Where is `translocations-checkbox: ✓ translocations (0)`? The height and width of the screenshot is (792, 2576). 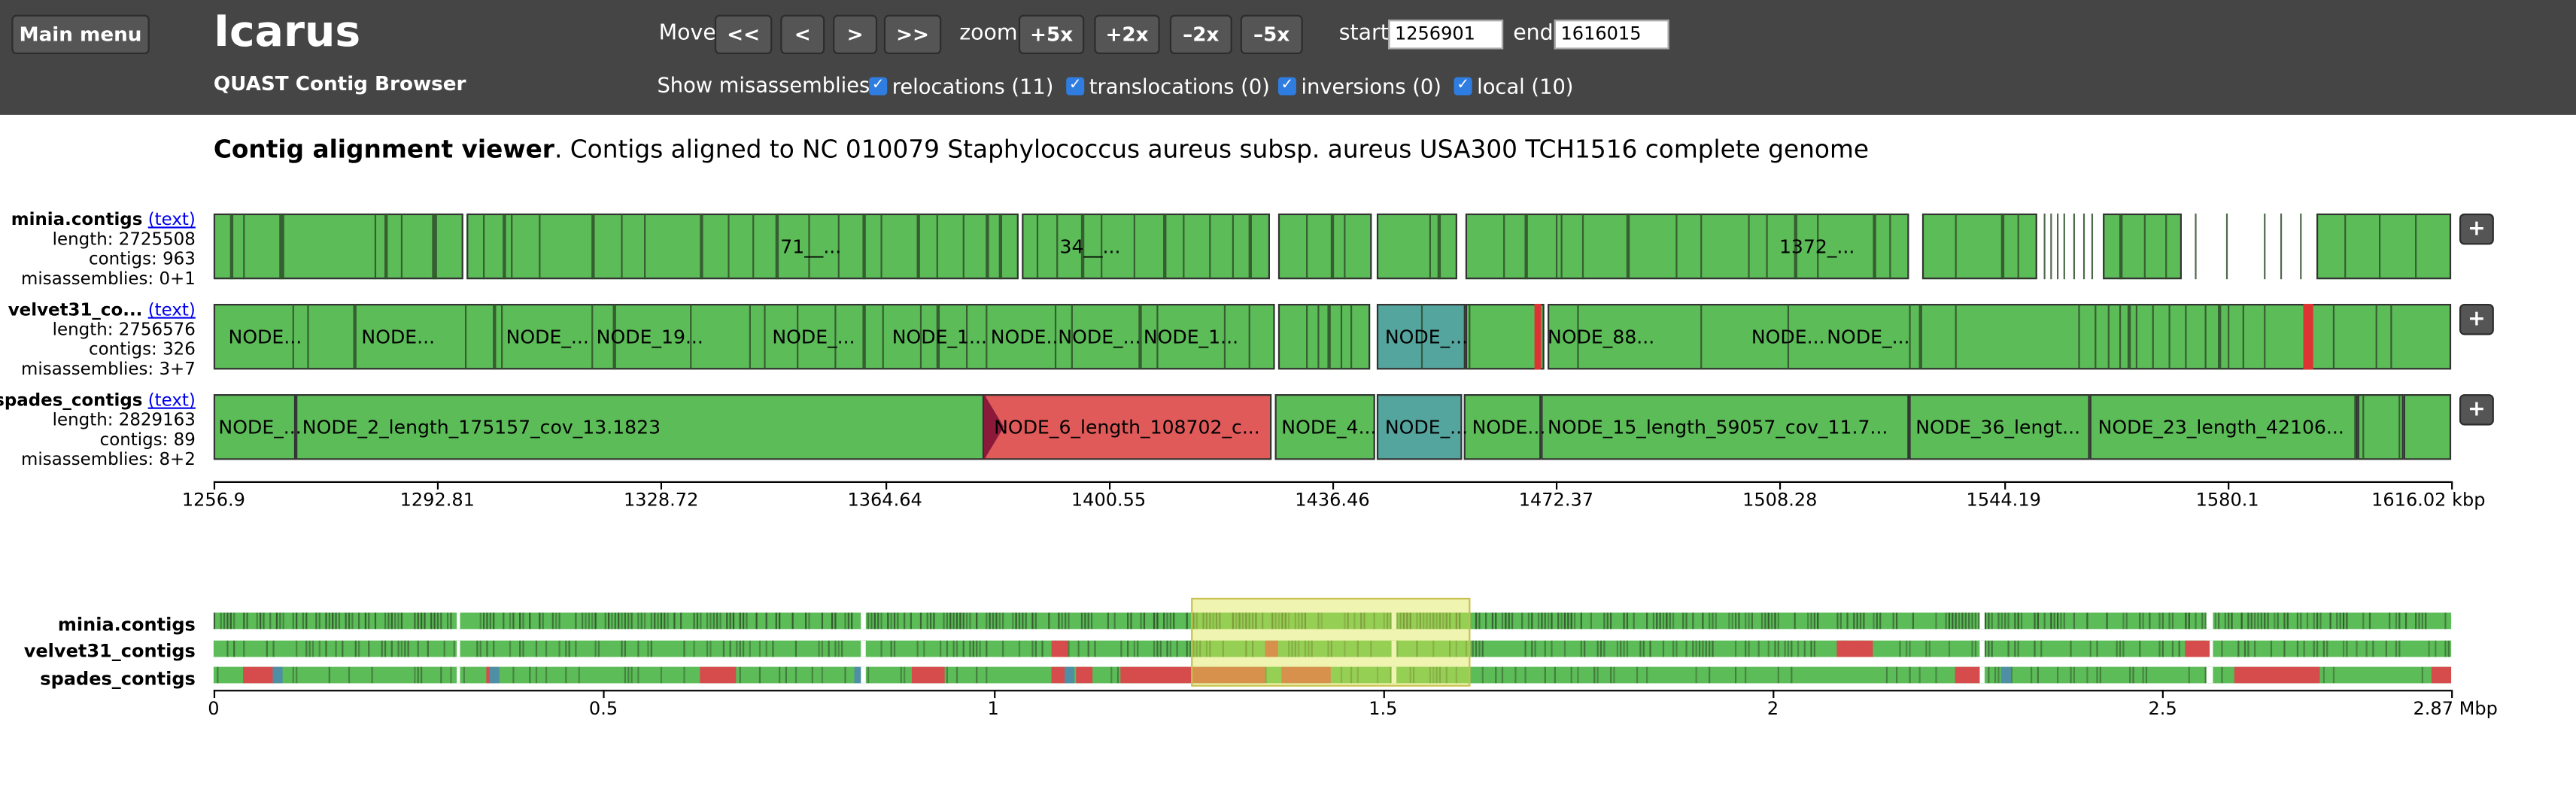 translocations-checkbox: ✓ translocations (0) is located at coordinates (1168, 86).